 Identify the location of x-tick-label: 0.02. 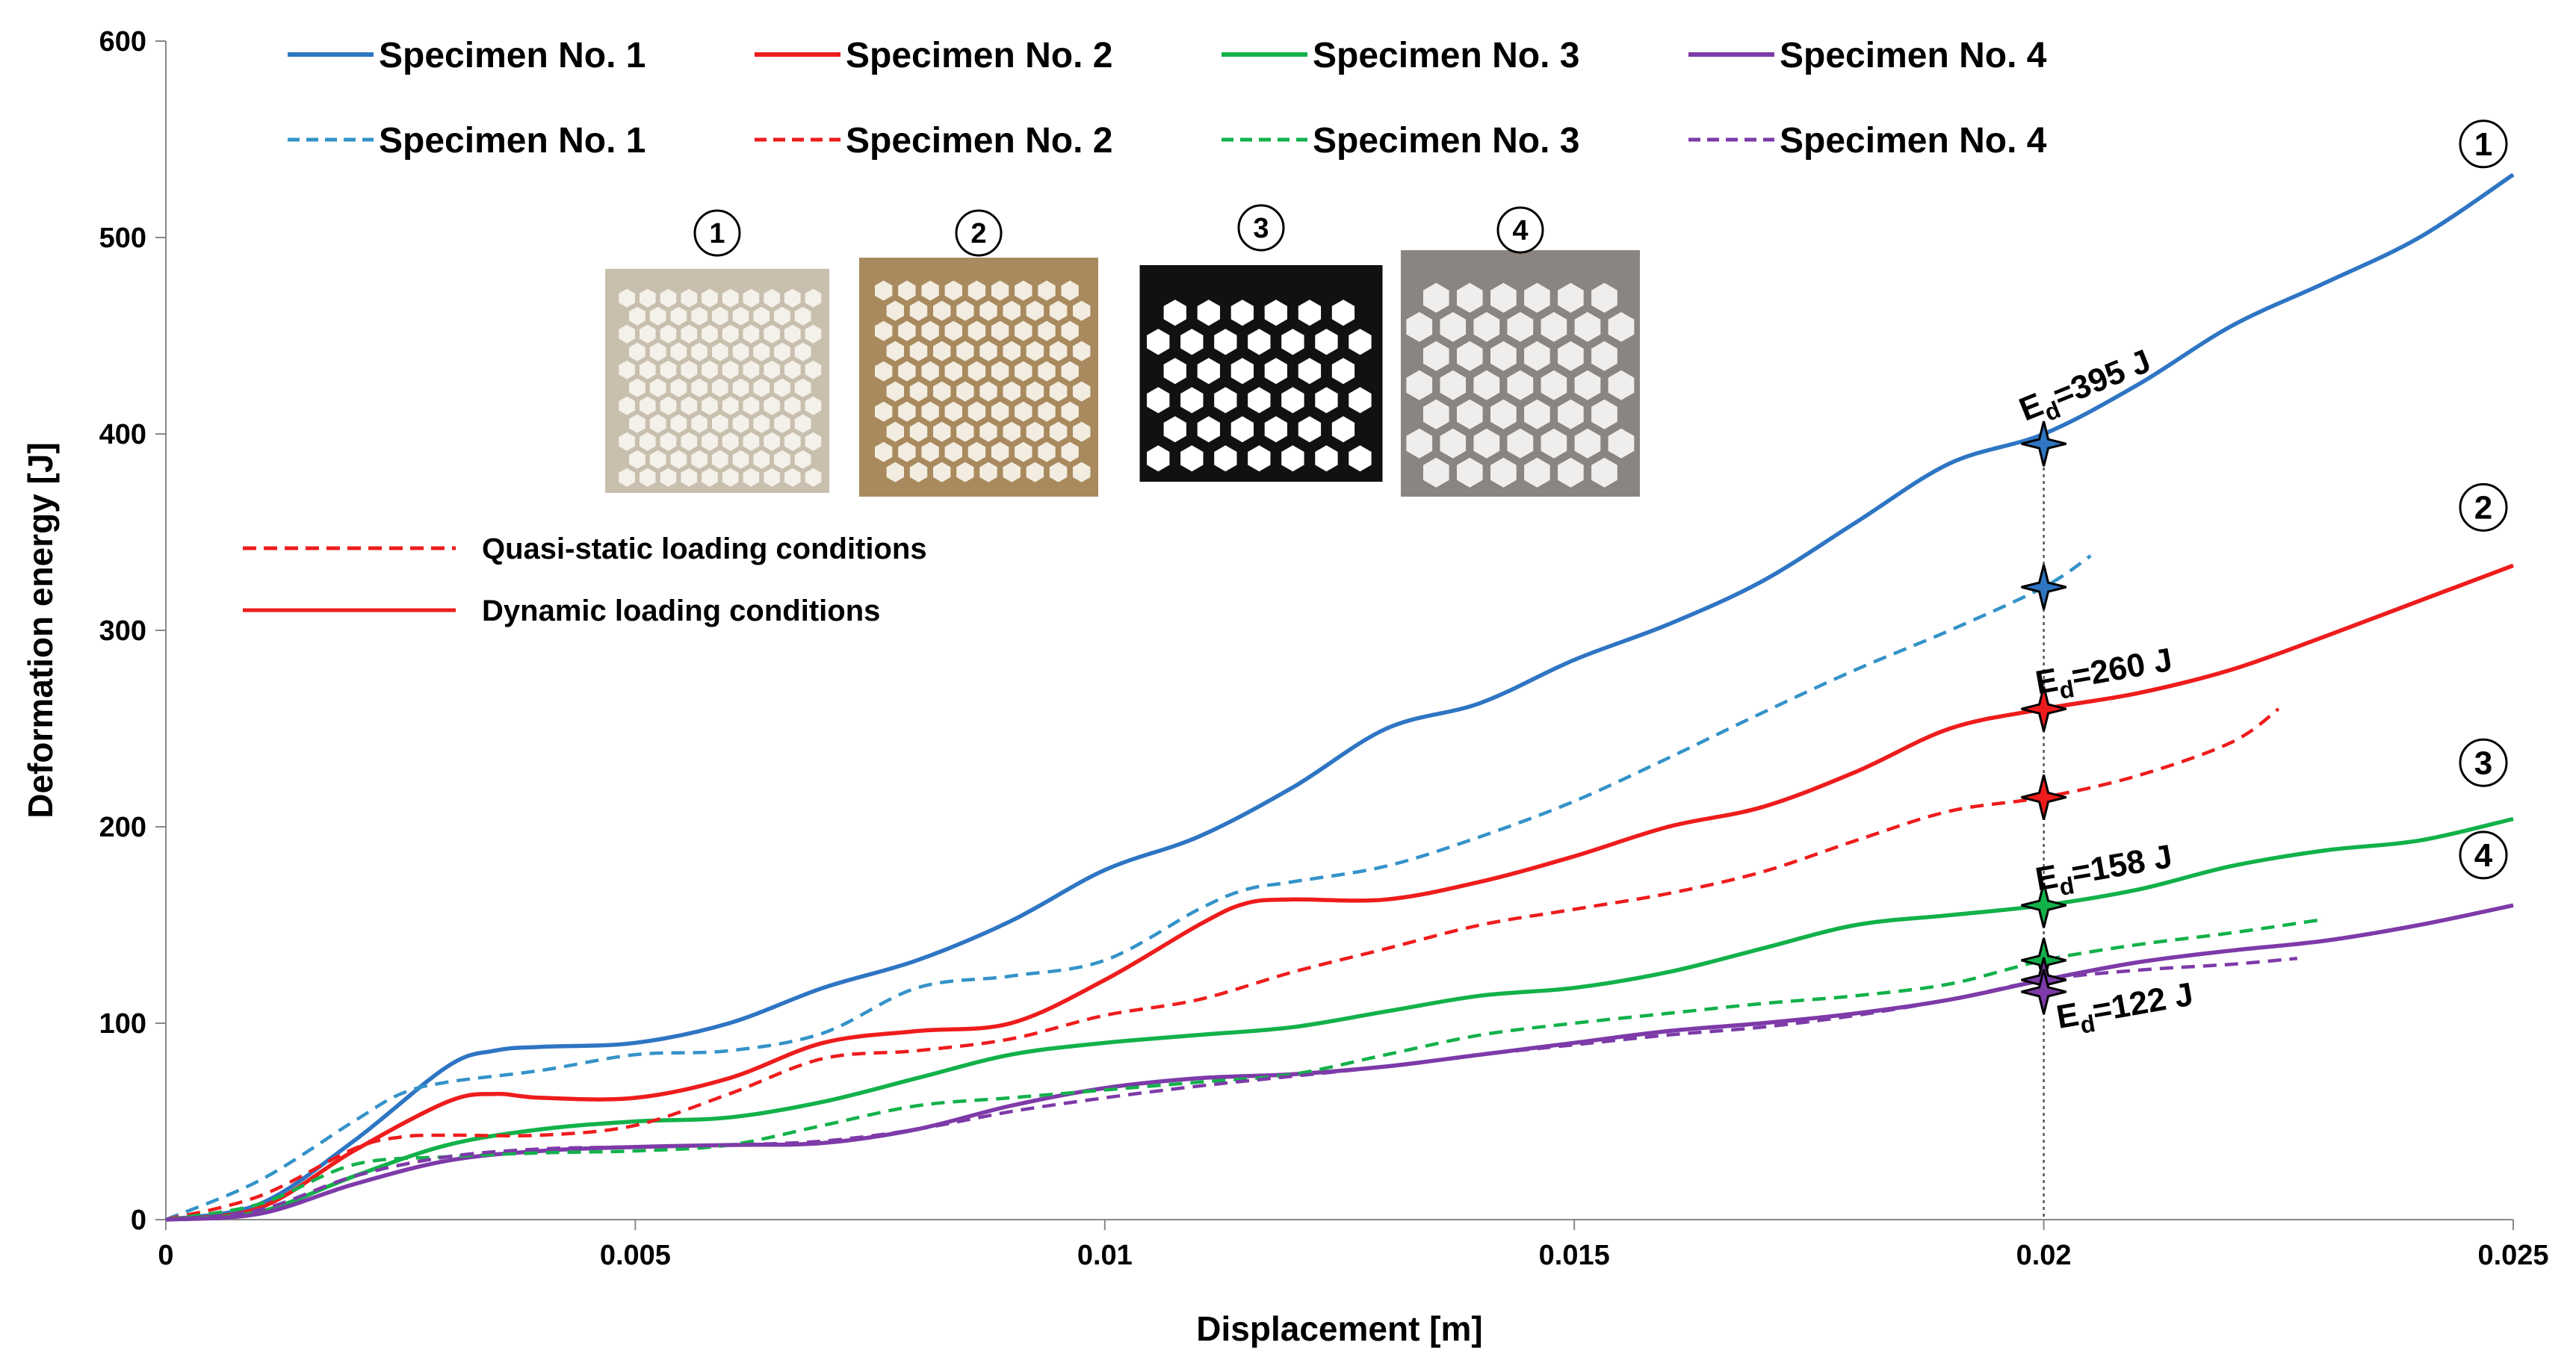
(2044, 1255).